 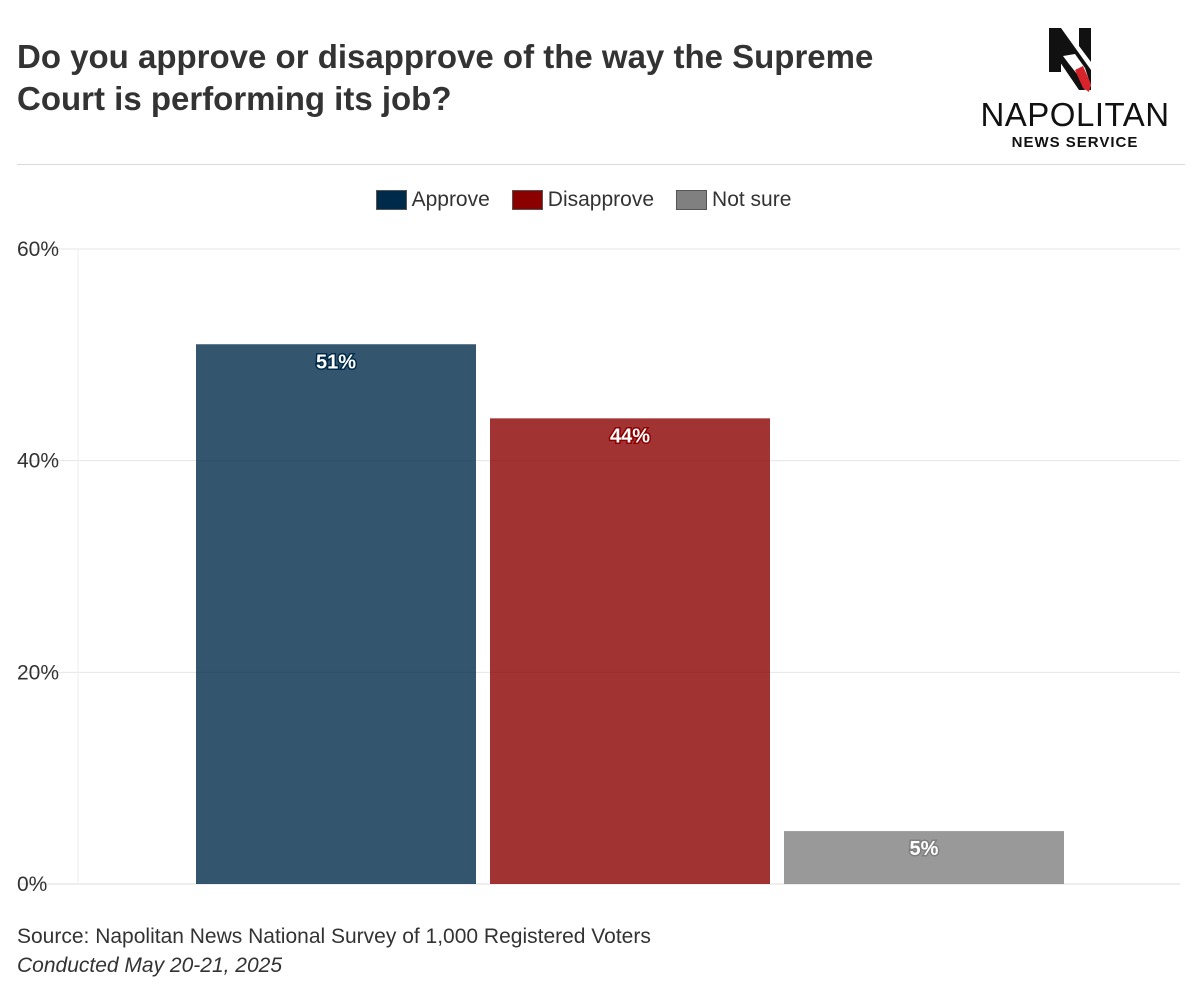 What do you see at coordinates (450, 199) in the screenshot?
I see `legend-label-approve: Approve` at bounding box center [450, 199].